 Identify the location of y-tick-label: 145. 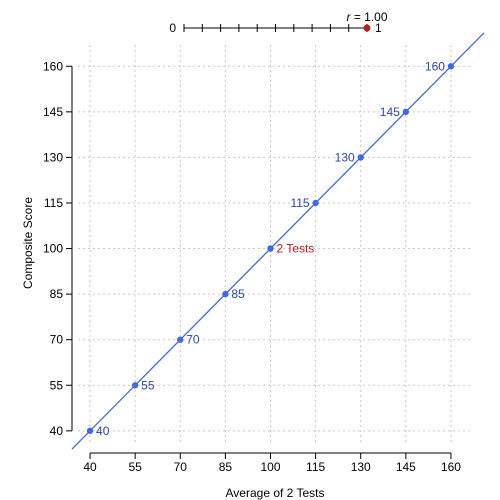
(53, 112).